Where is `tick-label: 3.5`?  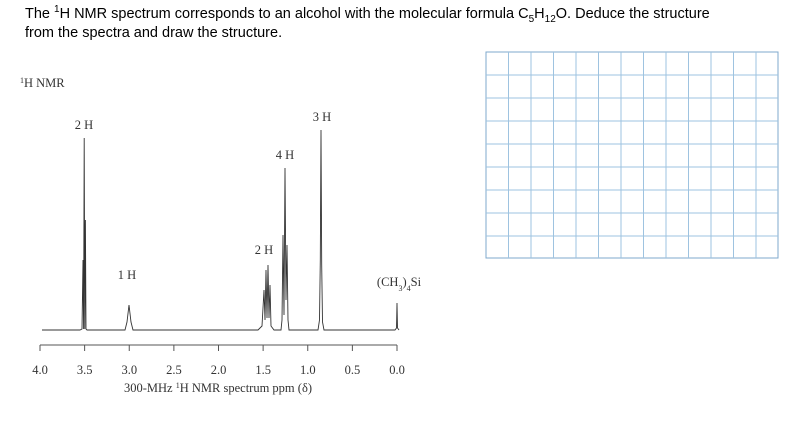 tick-label: 3.5 is located at coordinates (85, 370).